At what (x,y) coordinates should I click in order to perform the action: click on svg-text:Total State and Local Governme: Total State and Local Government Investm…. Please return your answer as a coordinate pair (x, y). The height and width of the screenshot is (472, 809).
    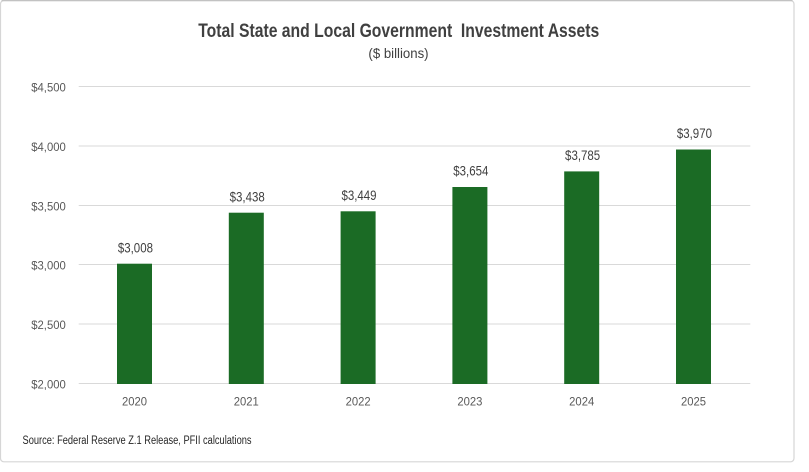
    Looking at the image, I should click on (398, 30).